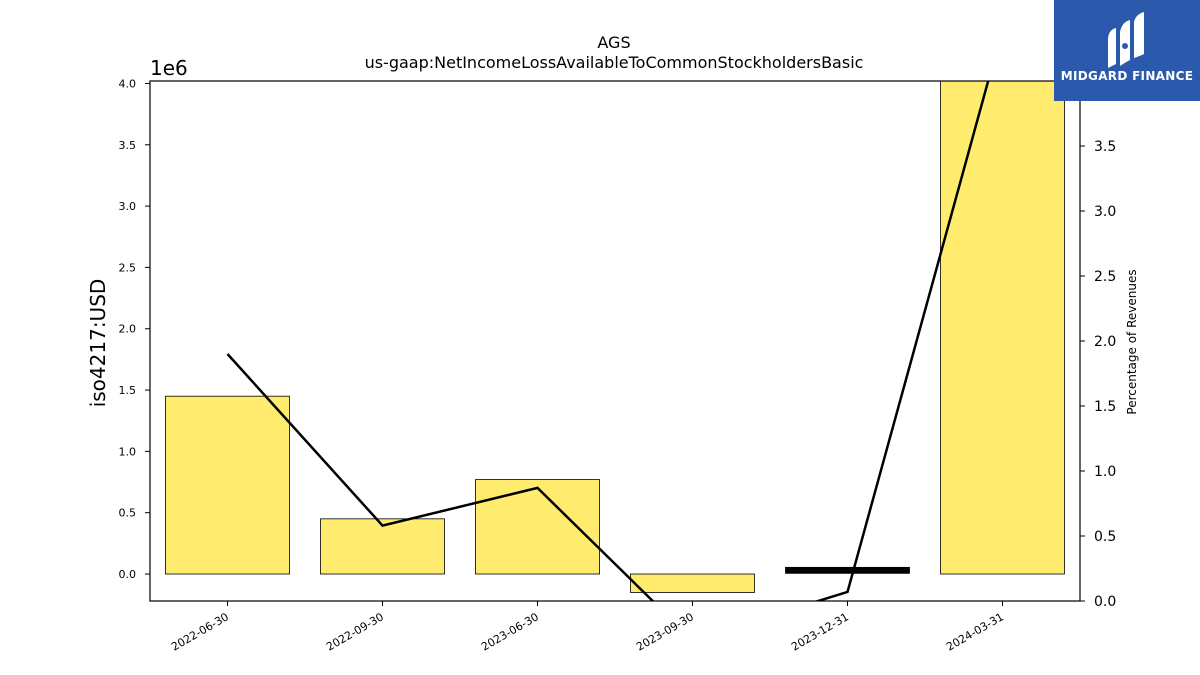 This screenshot has width=1200, height=675. I want to click on y-offset-label: 1e6, so click(169, 68).